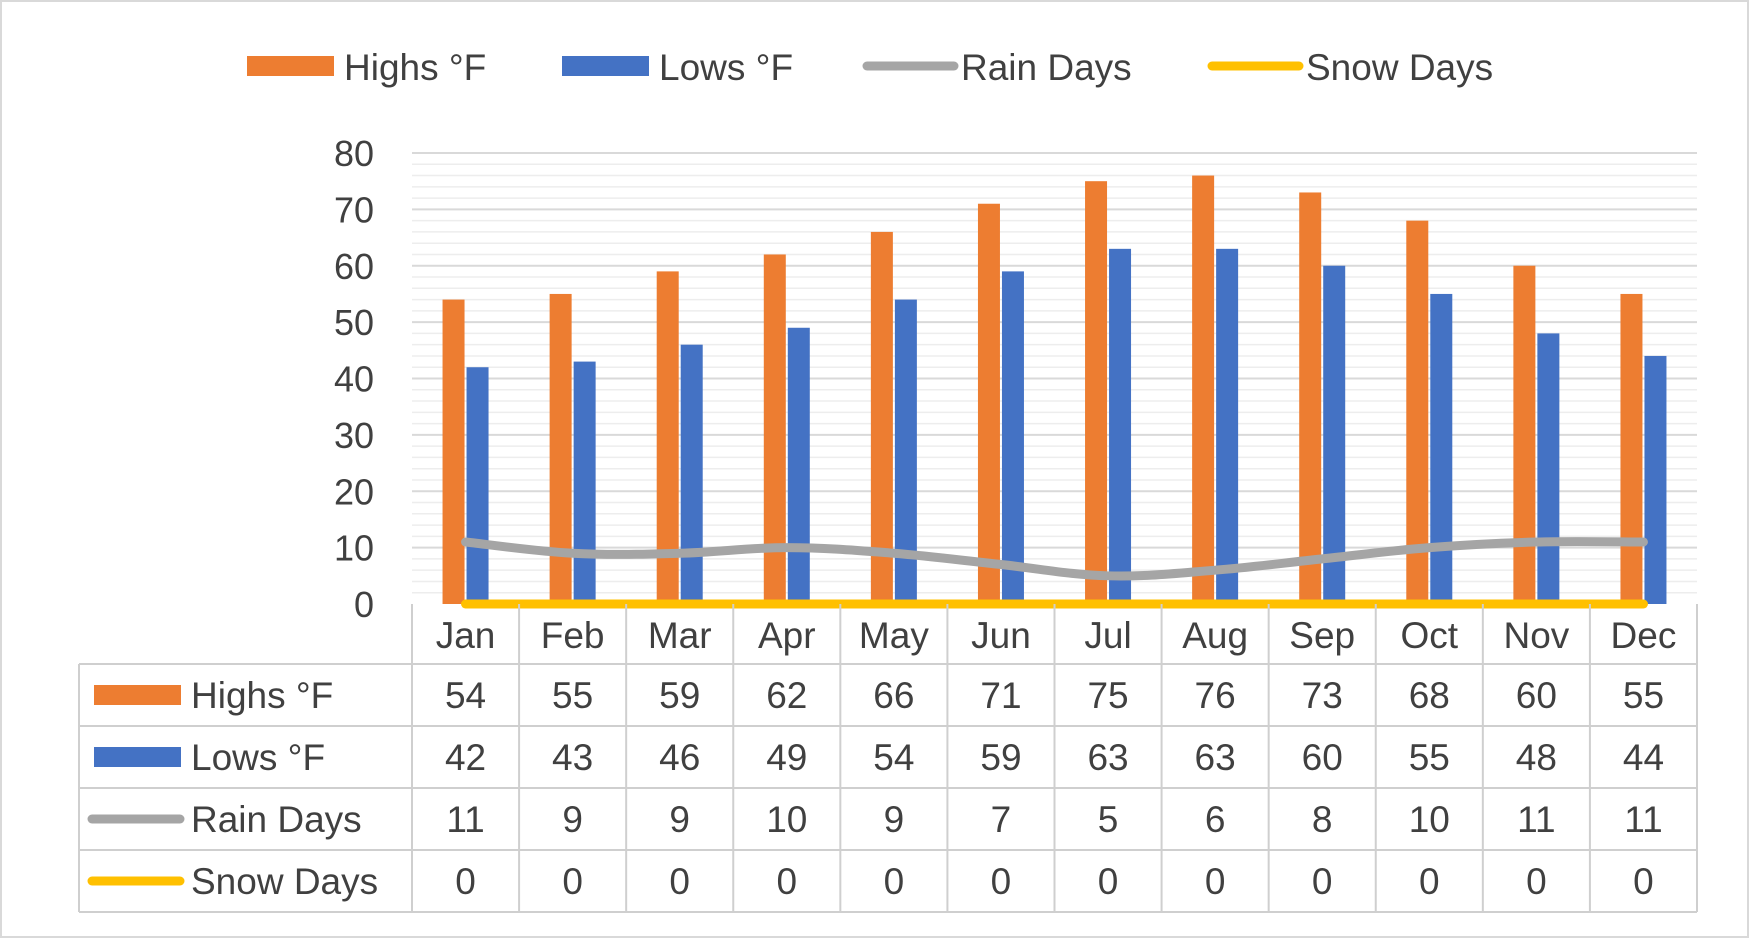 The image size is (1749, 938). What do you see at coordinates (1107, 695) in the screenshot?
I see `table-cell-highs-f-jul: 75` at bounding box center [1107, 695].